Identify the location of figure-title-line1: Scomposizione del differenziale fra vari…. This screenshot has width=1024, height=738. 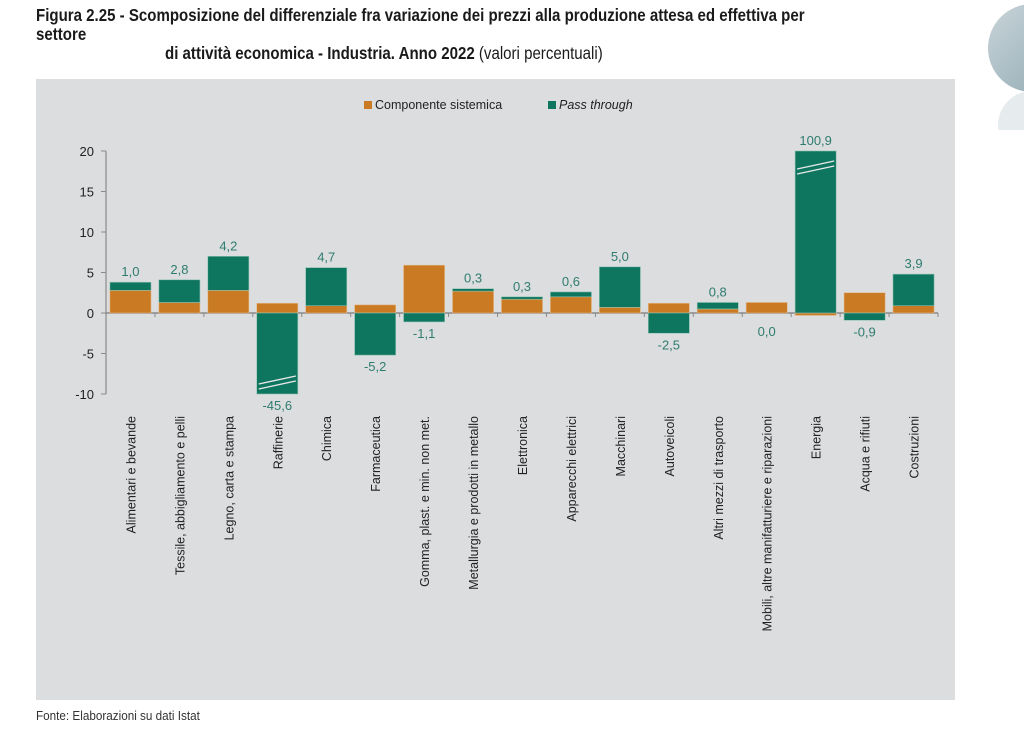
(420, 24).